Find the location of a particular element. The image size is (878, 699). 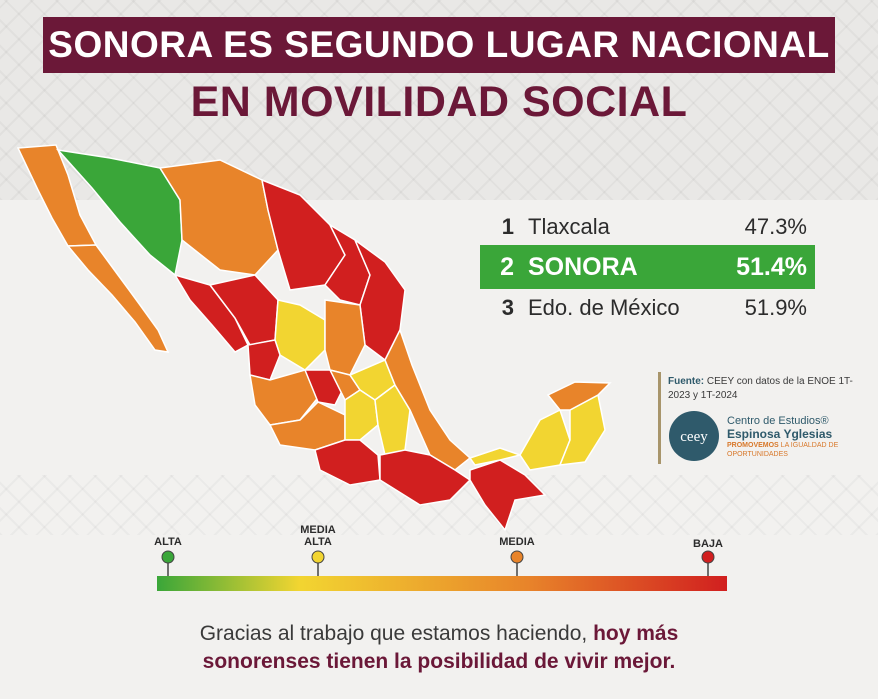

ranking-row-2-highlight: 2 SONORA 51.4% is located at coordinates (647, 267).